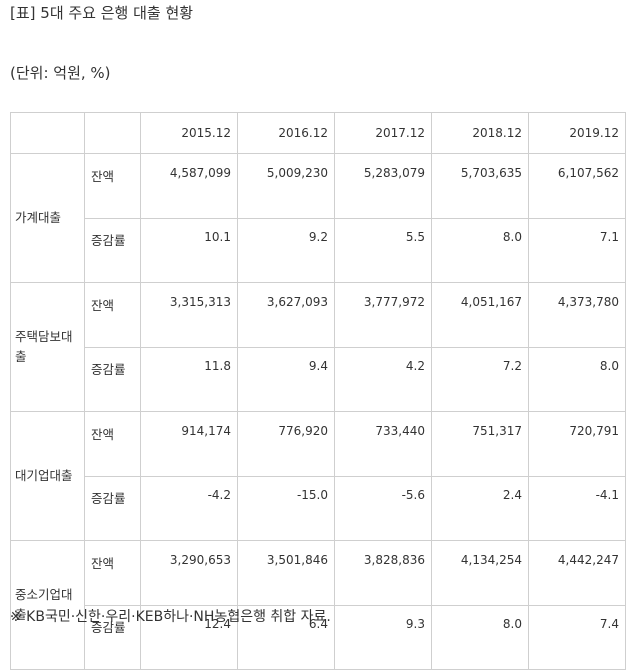  I want to click on balance-value: 733,440, so click(383, 444).